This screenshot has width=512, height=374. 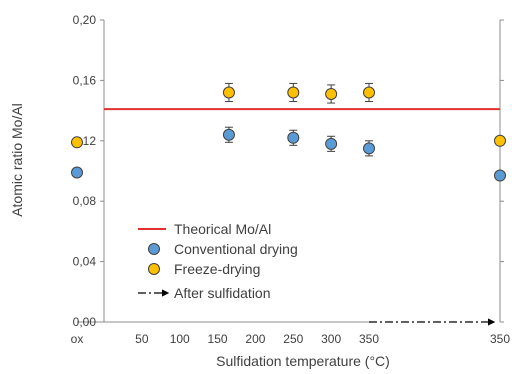 What do you see at coordinates (85, 262) in the screenshot?
I see `y-tick-label: 0,04` at bounding box center [85, 262].